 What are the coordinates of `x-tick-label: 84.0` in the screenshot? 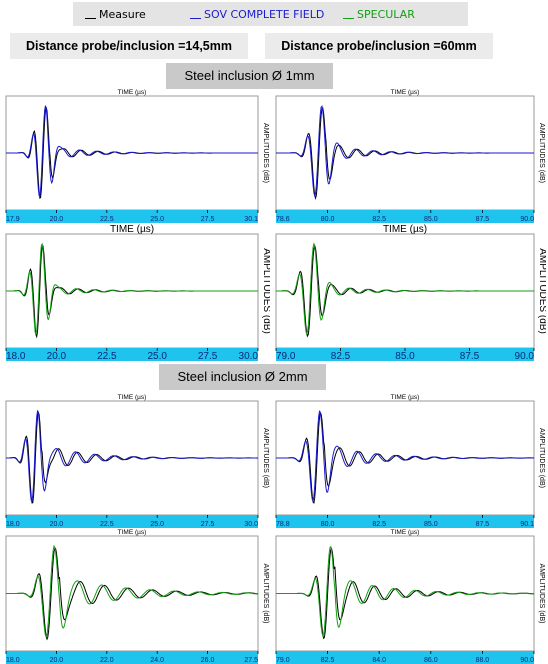 It's located at (379, 660).